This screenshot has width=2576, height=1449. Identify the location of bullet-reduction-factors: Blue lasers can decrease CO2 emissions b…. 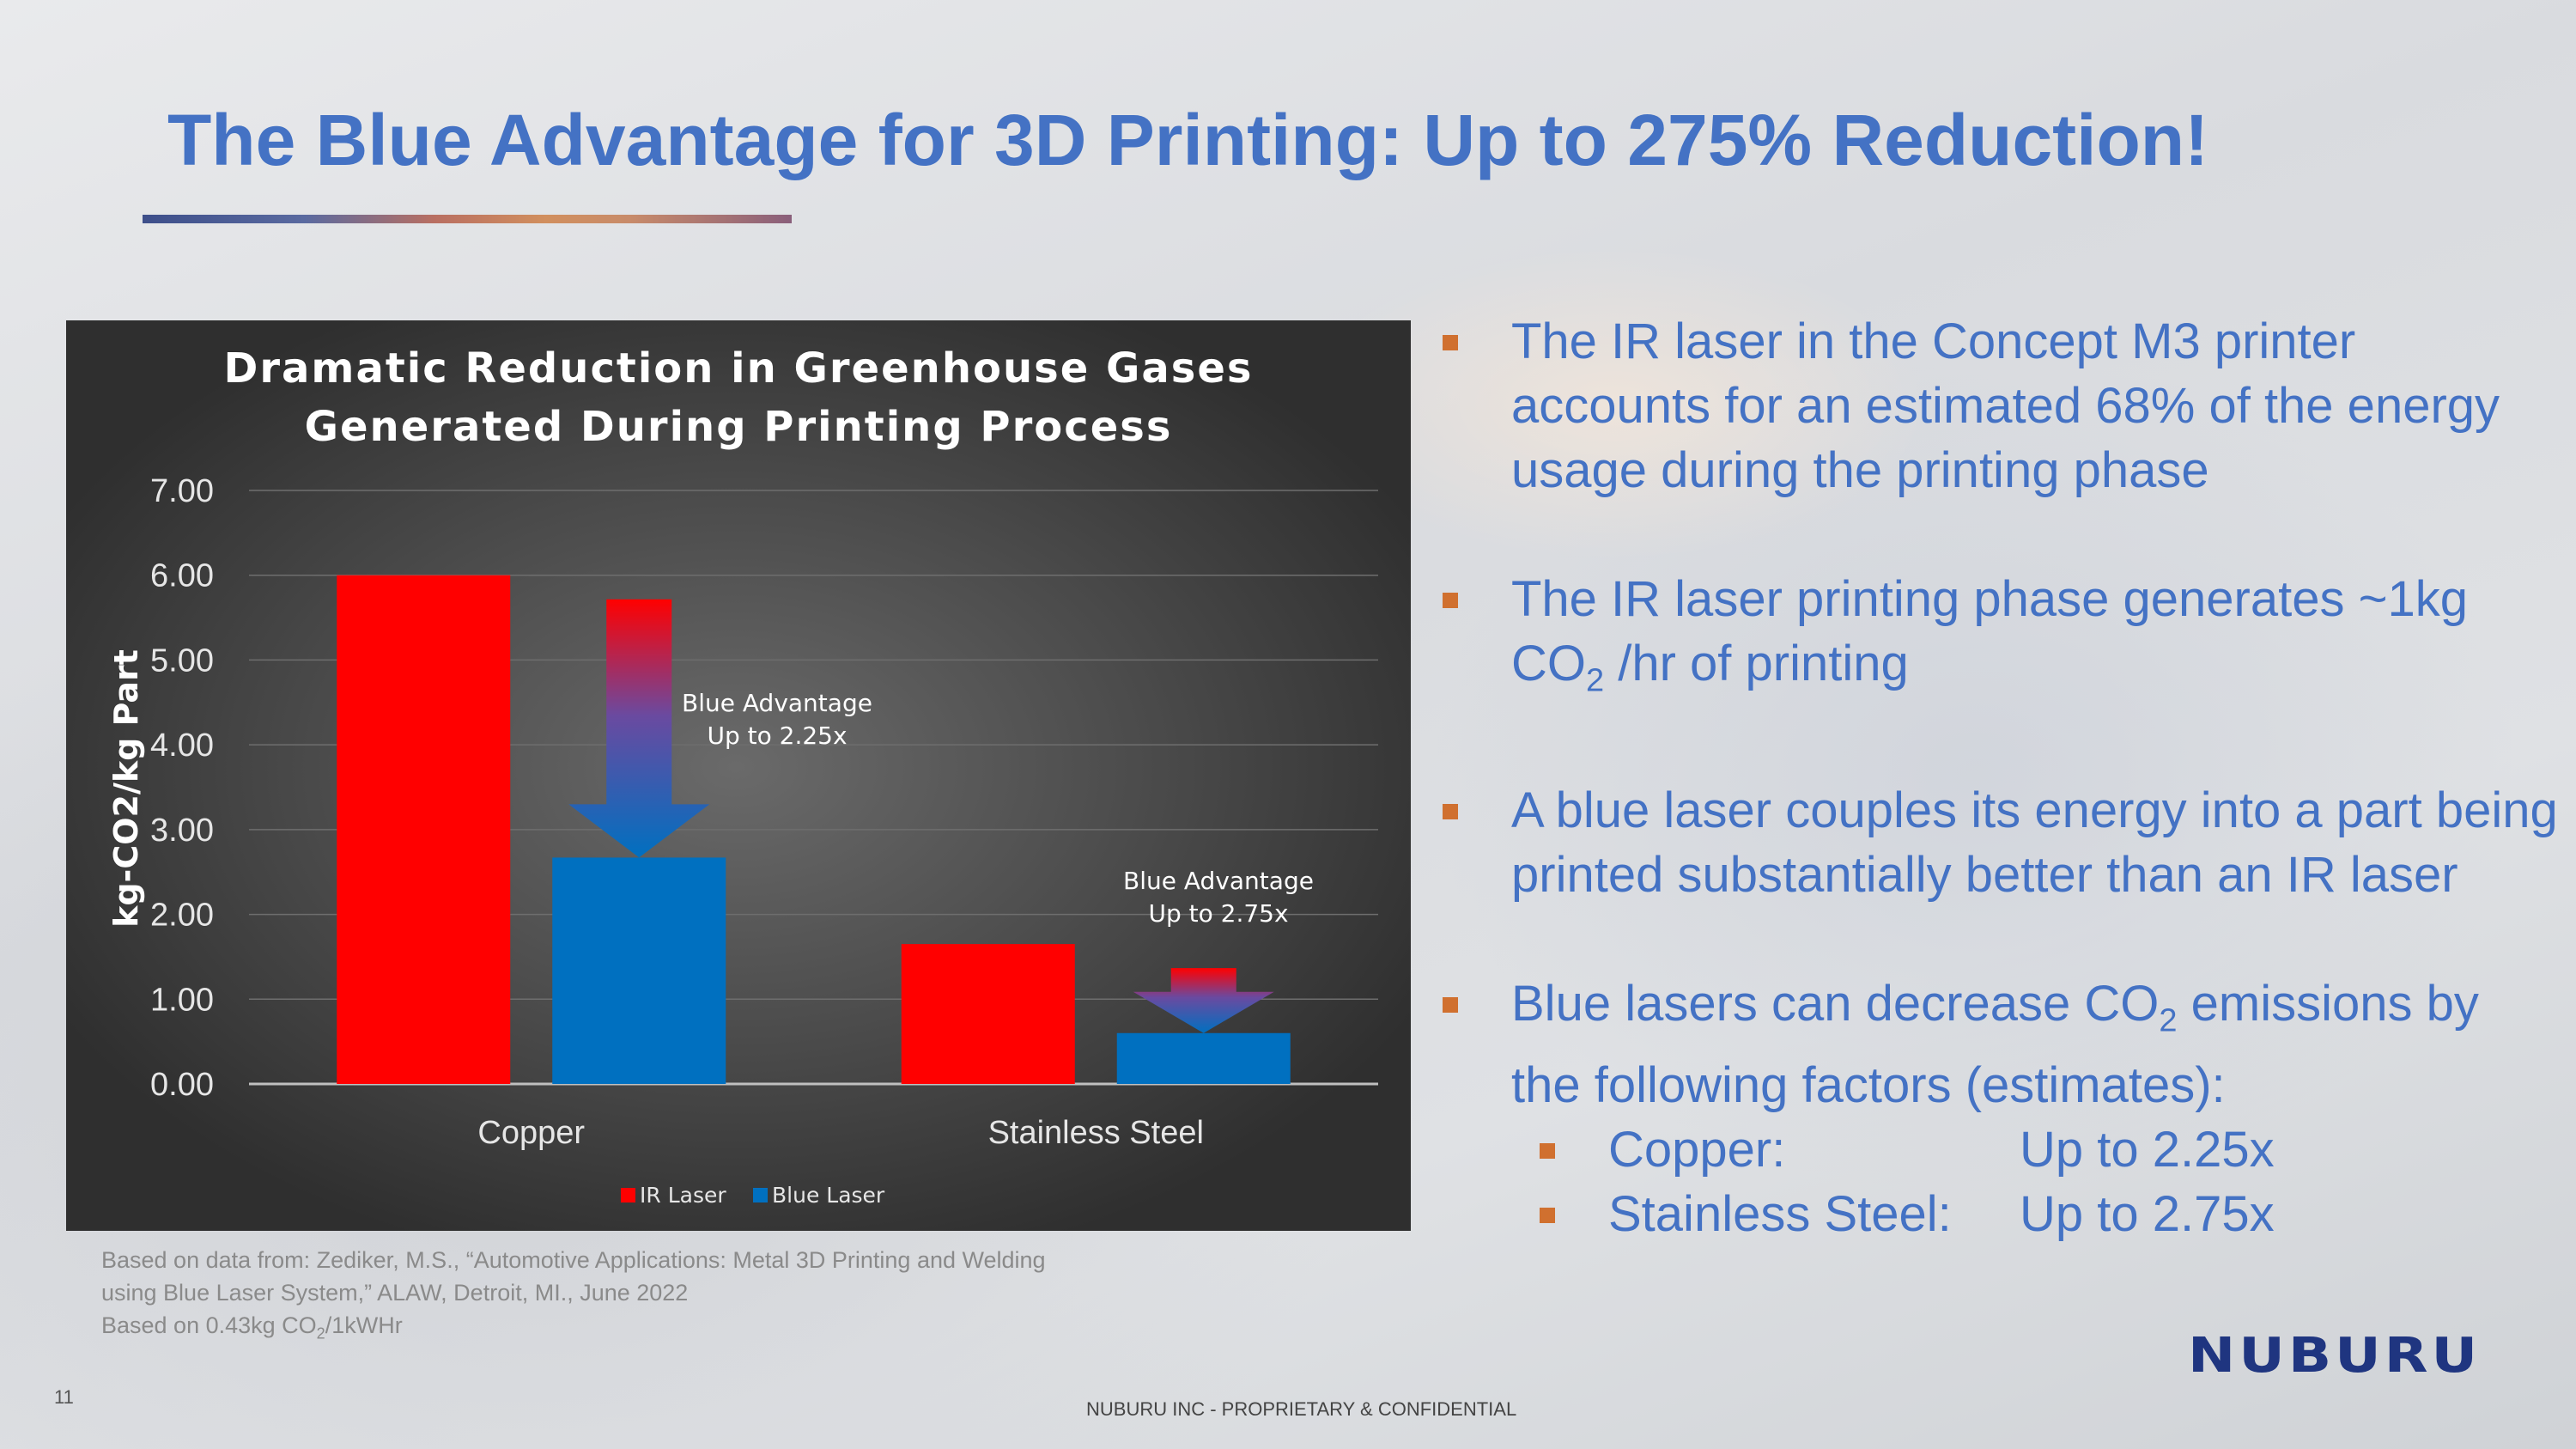
(2001, 1044).